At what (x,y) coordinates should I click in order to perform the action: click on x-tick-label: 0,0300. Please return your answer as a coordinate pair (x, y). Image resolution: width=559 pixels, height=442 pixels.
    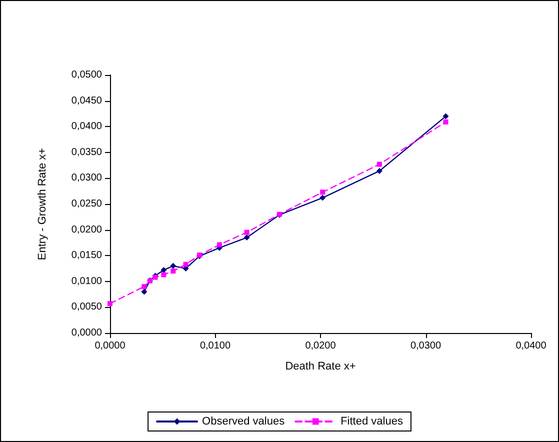
    Looking at the image, I should click on (426, 346).